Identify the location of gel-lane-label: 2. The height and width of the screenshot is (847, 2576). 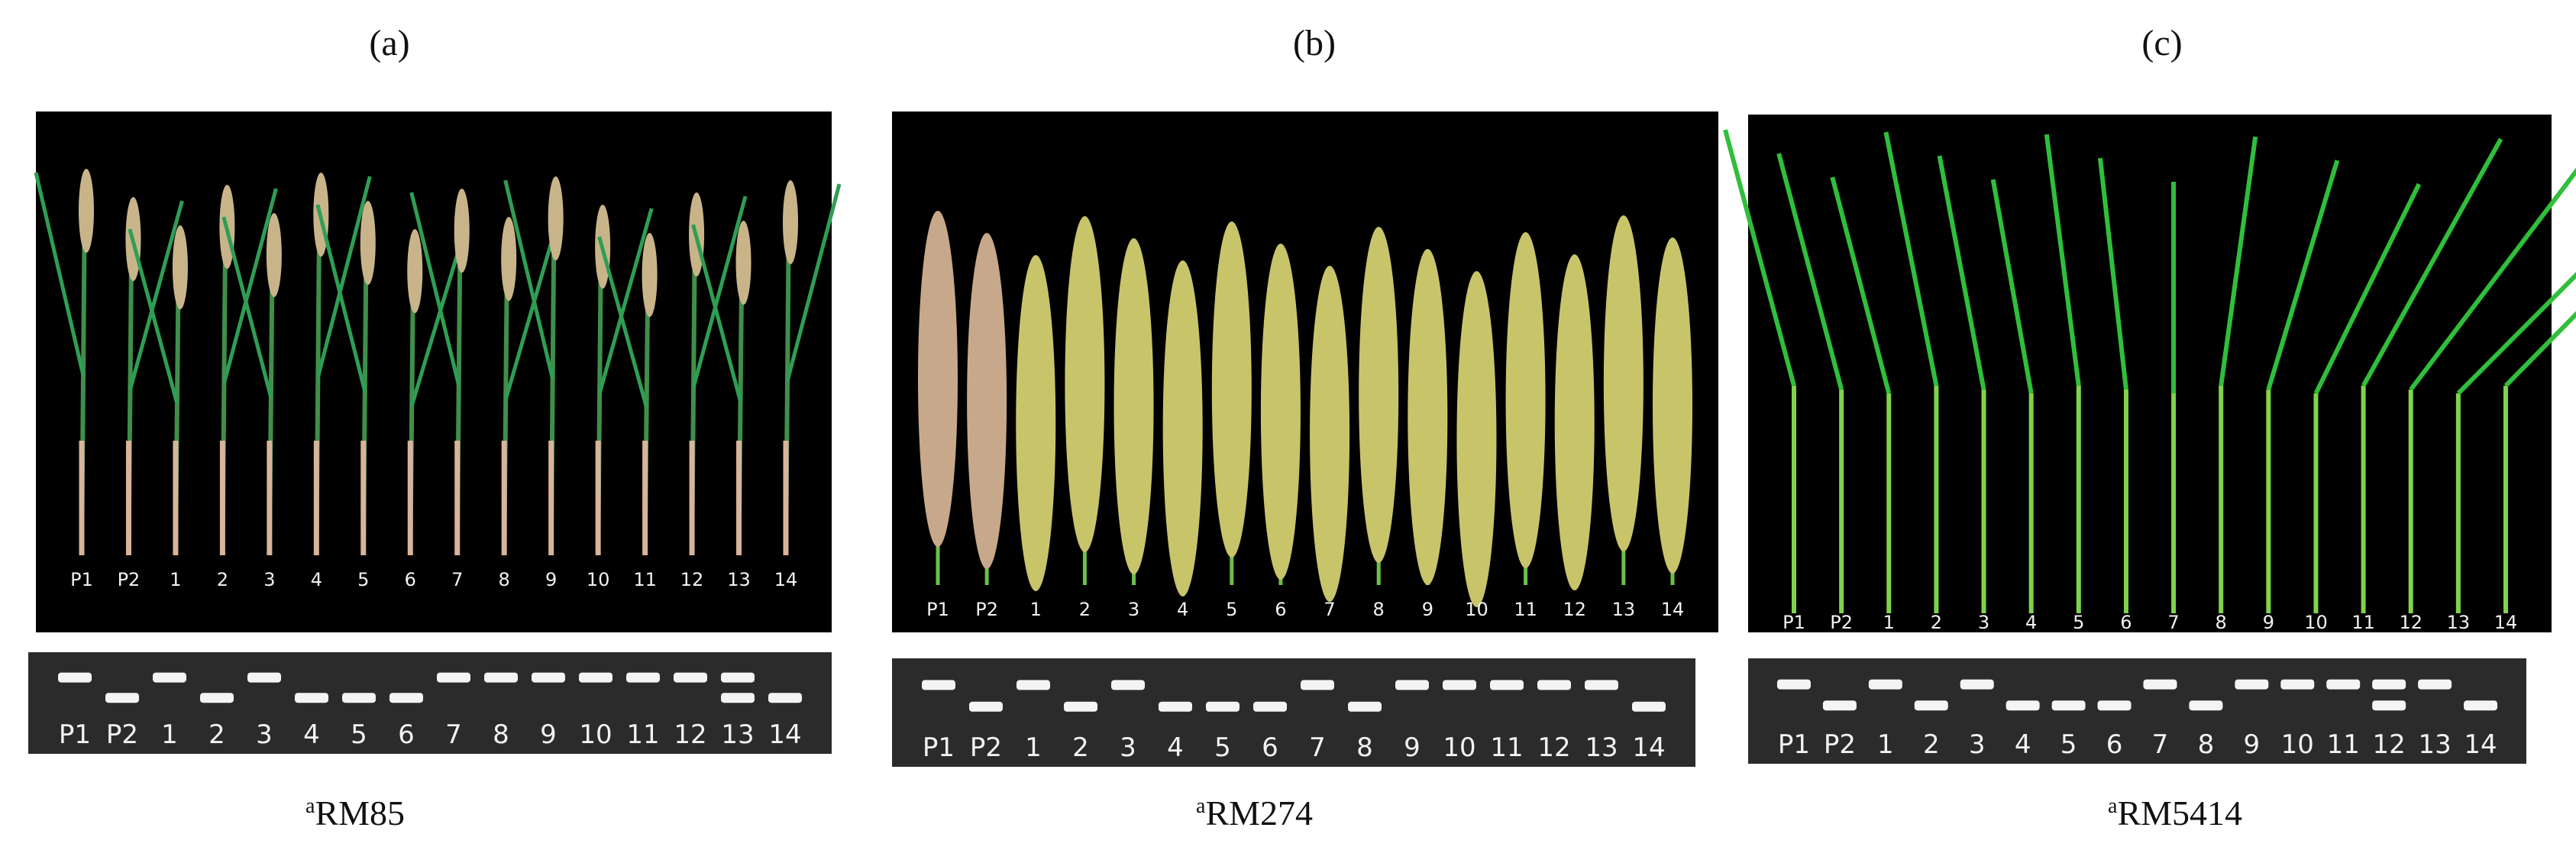
(1080, 747).